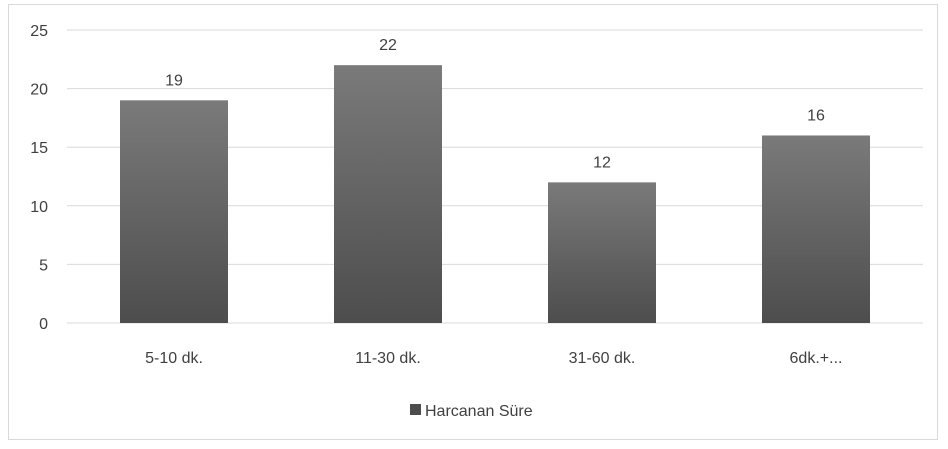 The height and width of the screenshot is (449, 948). I want to click on y-tick-label: 10, so click(39, 207).